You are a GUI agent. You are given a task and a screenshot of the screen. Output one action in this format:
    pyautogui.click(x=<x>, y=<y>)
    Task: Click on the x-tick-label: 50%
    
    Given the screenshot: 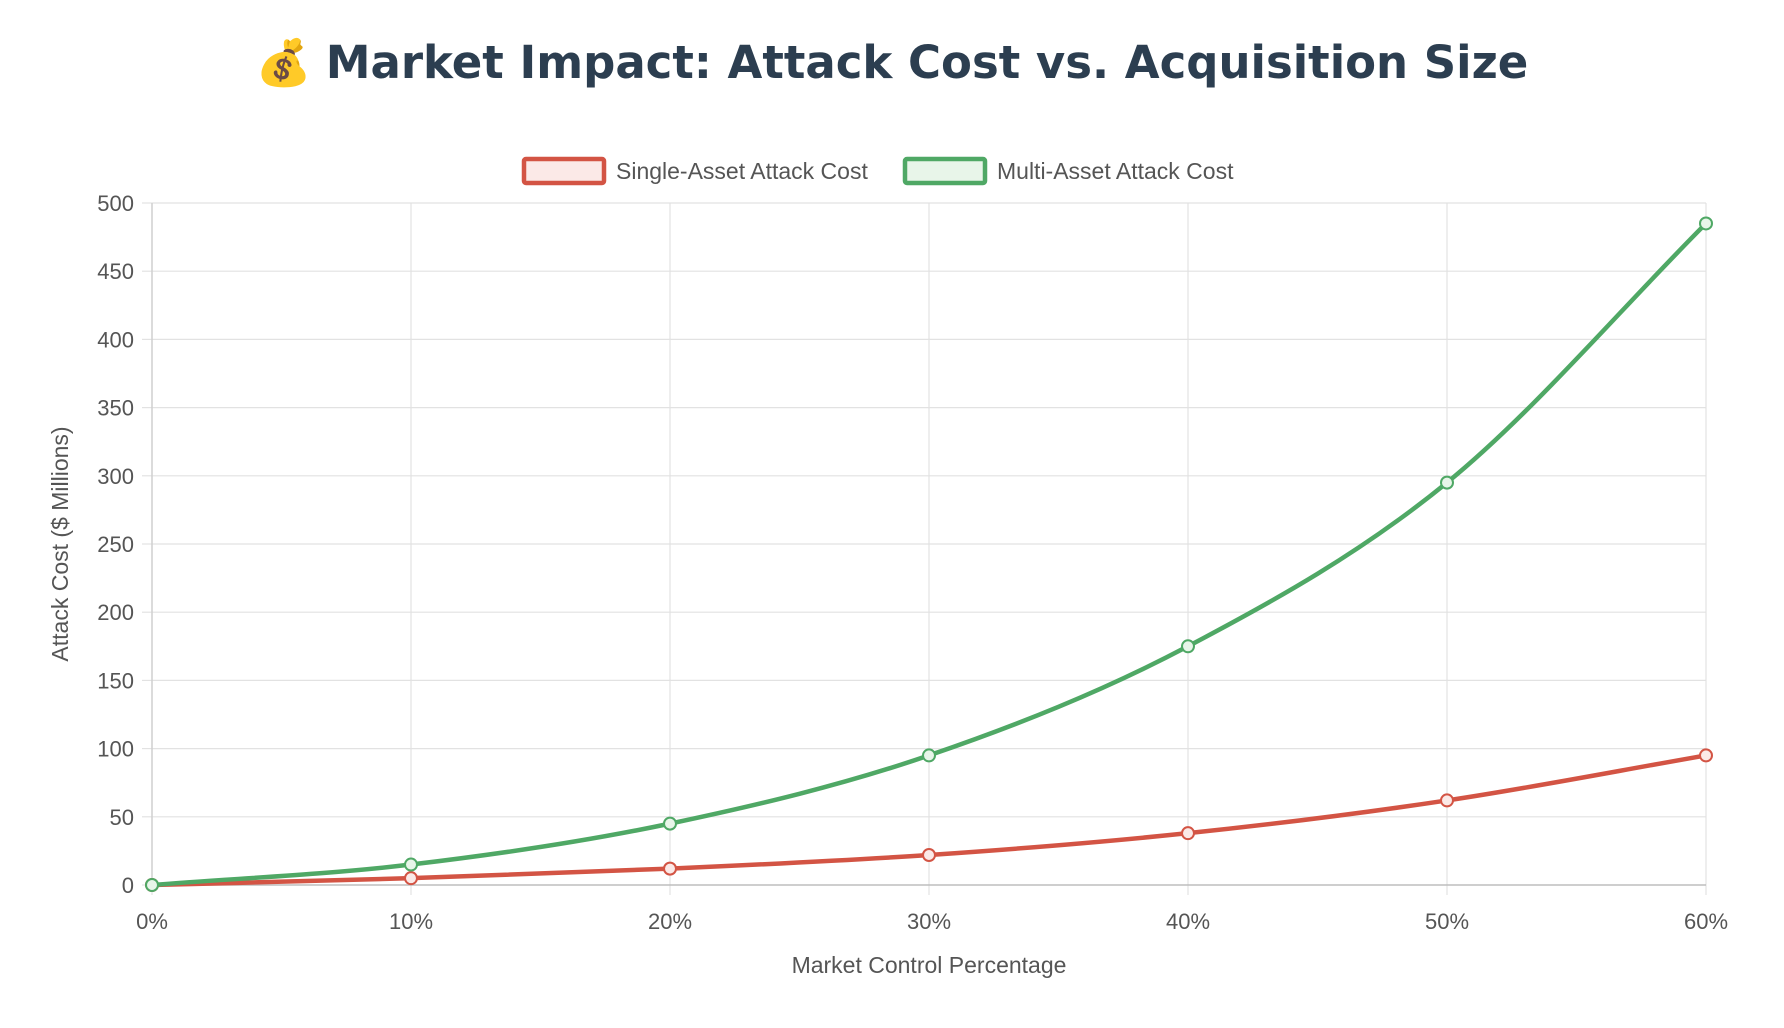 What is the action you would take?
    pyautogui.click(x=1447, y=921)
    